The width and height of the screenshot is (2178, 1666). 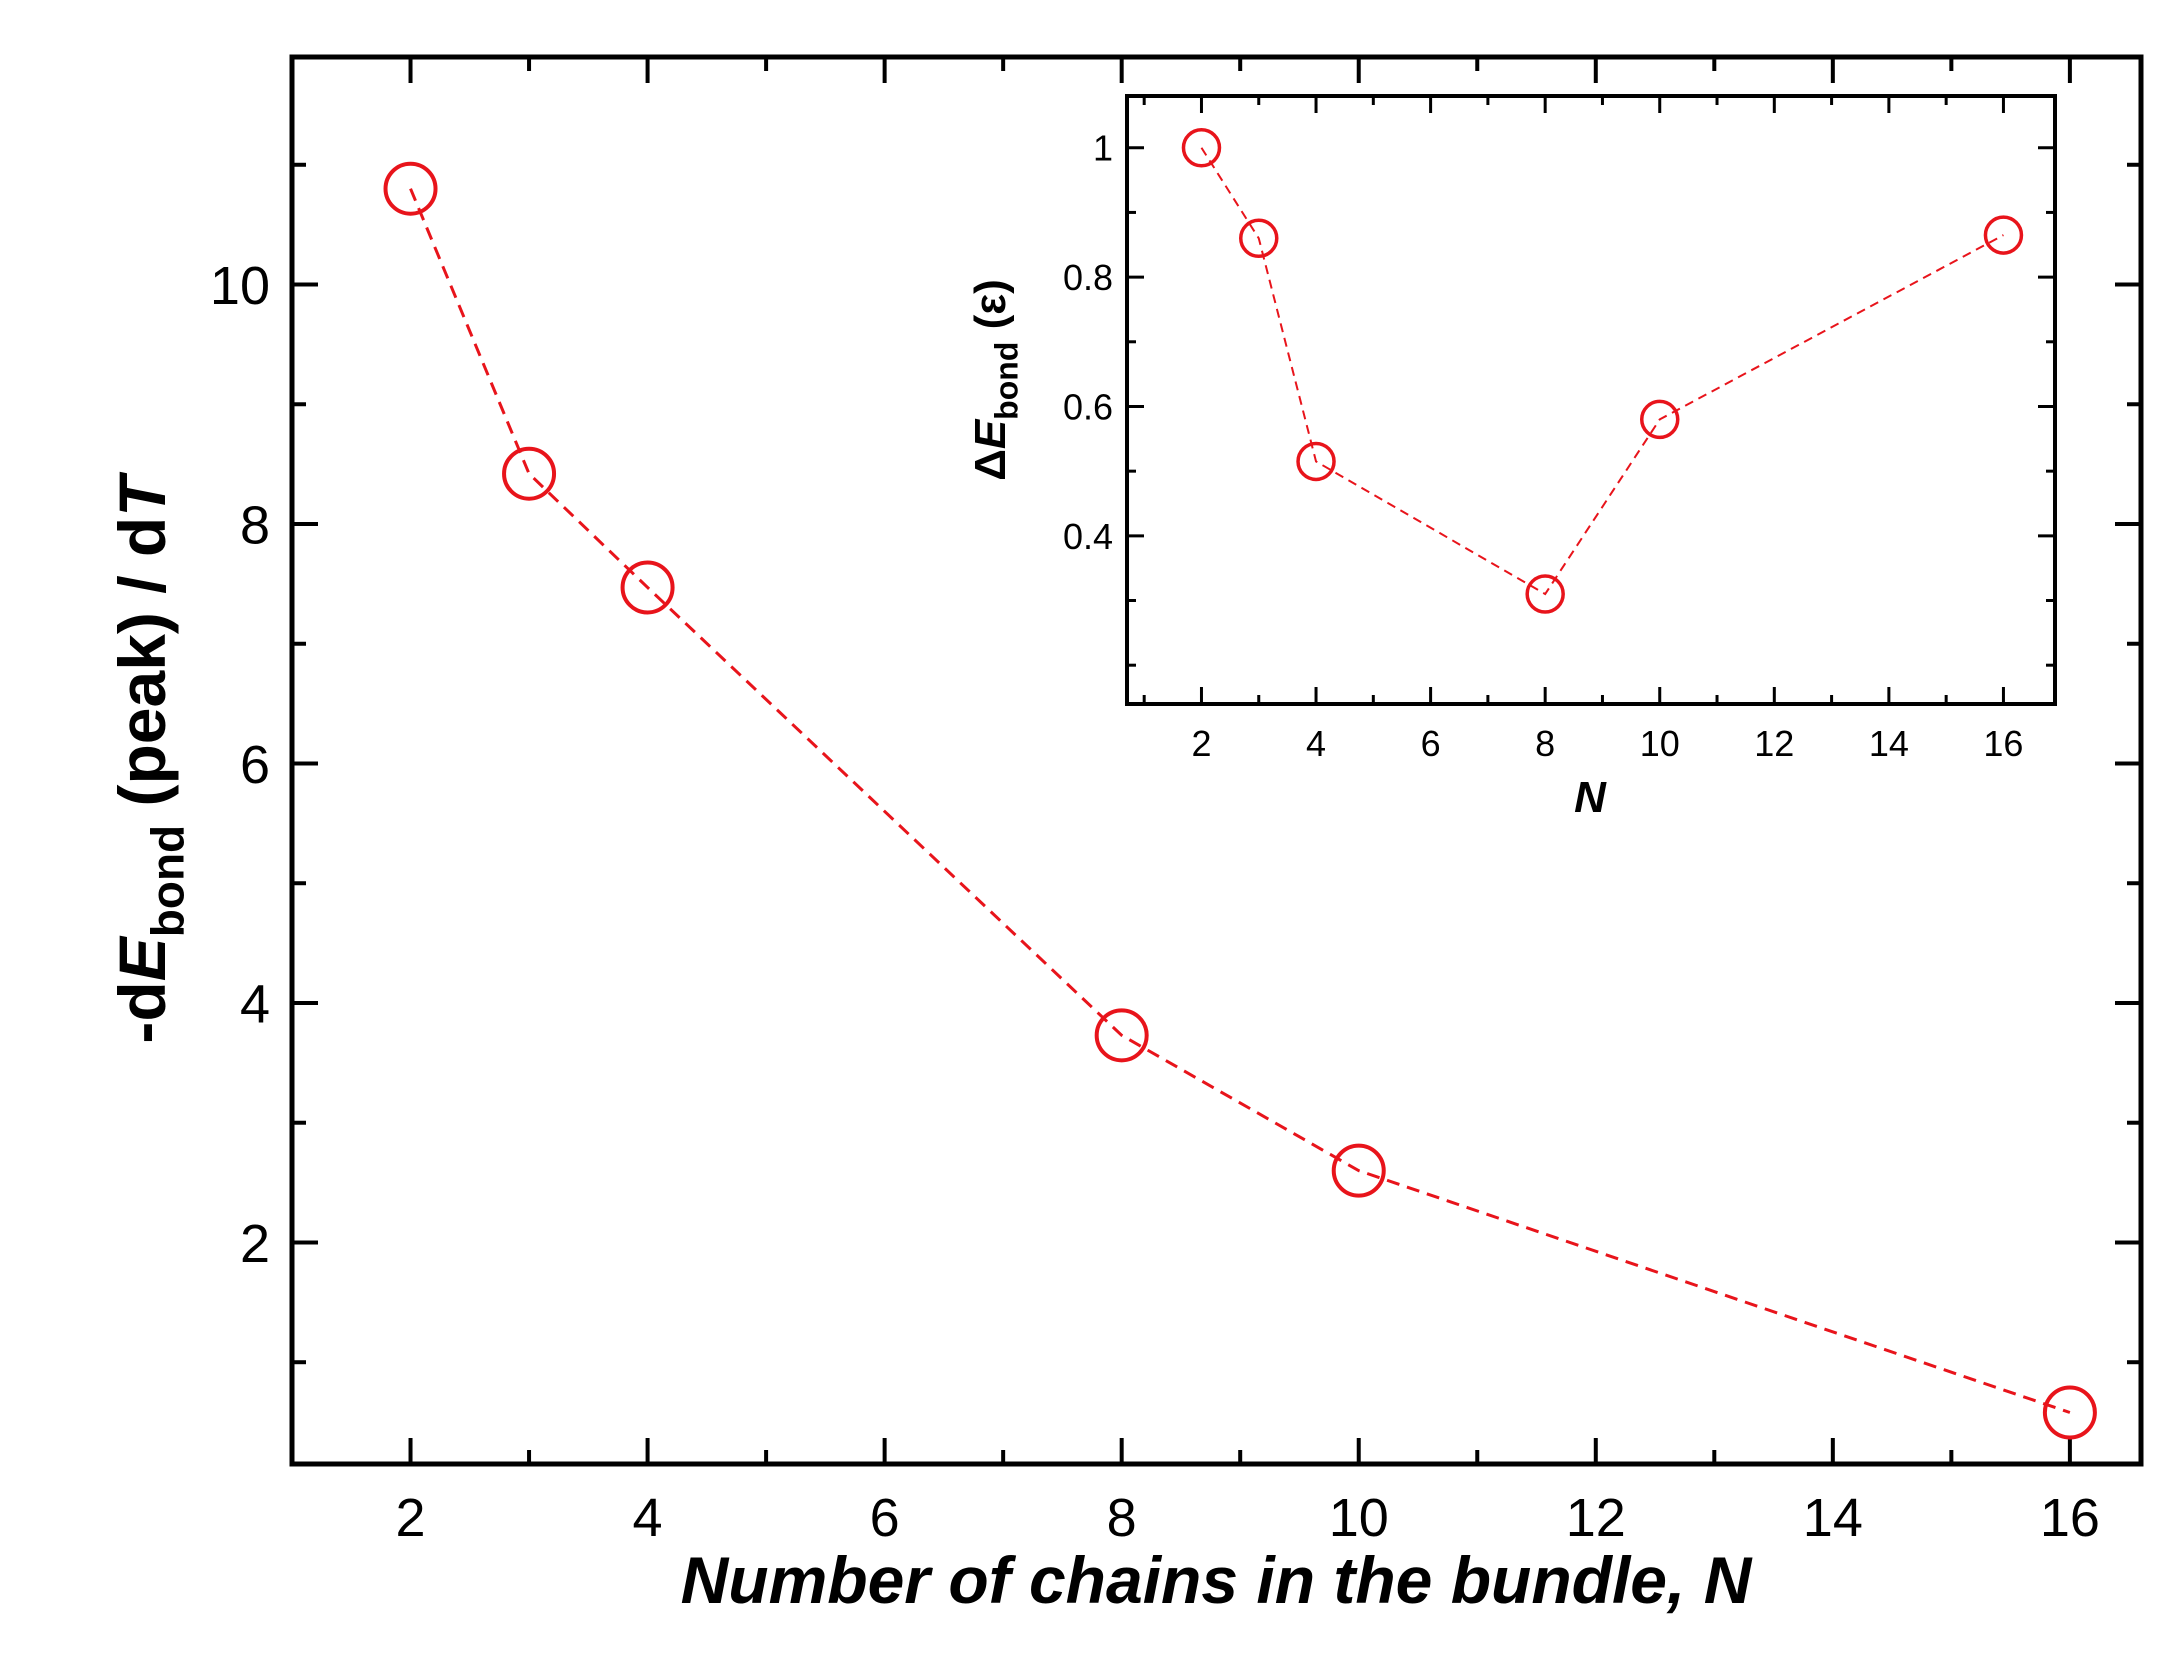 I want to click on main-y-title-variable-2: T, so click(x=142, y=494).